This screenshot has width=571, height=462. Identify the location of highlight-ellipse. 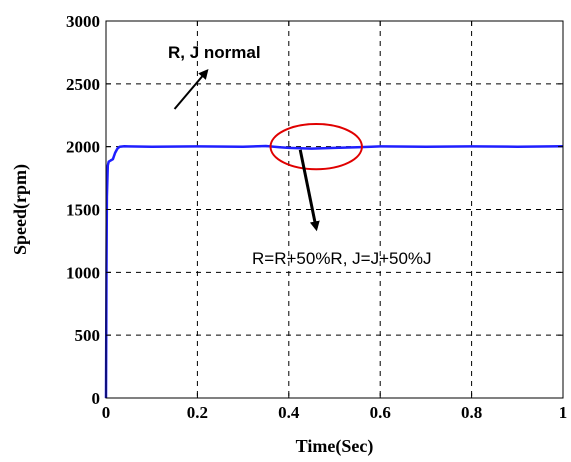
(316, 147).